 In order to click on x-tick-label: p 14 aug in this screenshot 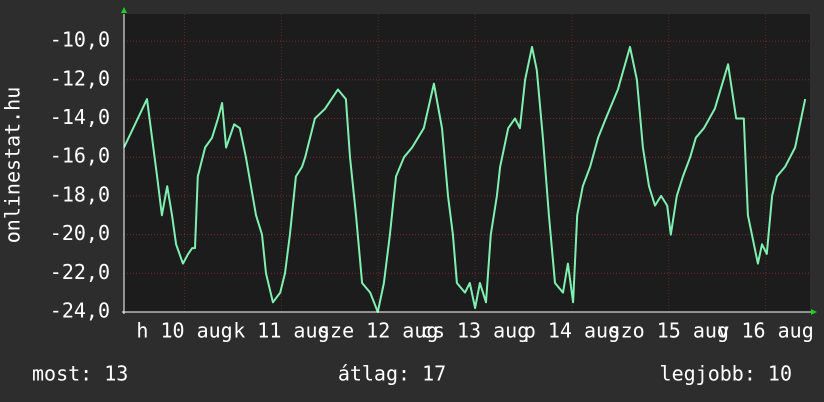, I will do `click(572, 331)`.